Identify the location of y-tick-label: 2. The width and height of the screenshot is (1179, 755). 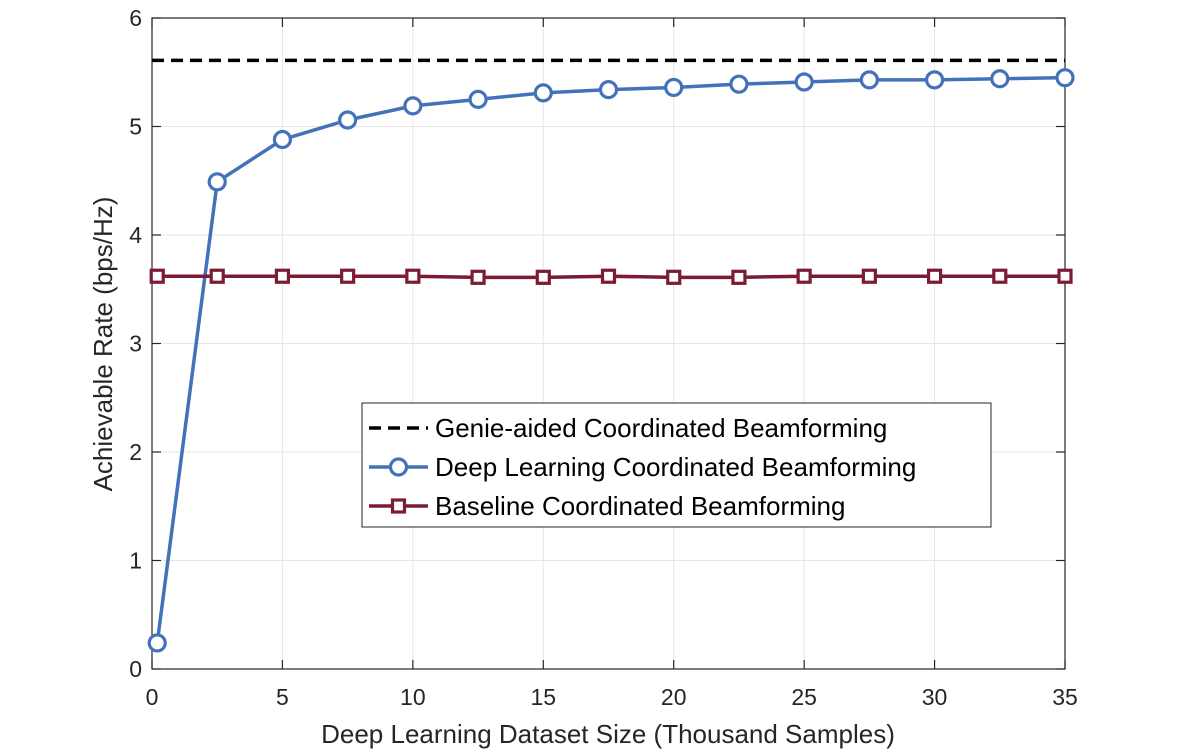
(135, 452).